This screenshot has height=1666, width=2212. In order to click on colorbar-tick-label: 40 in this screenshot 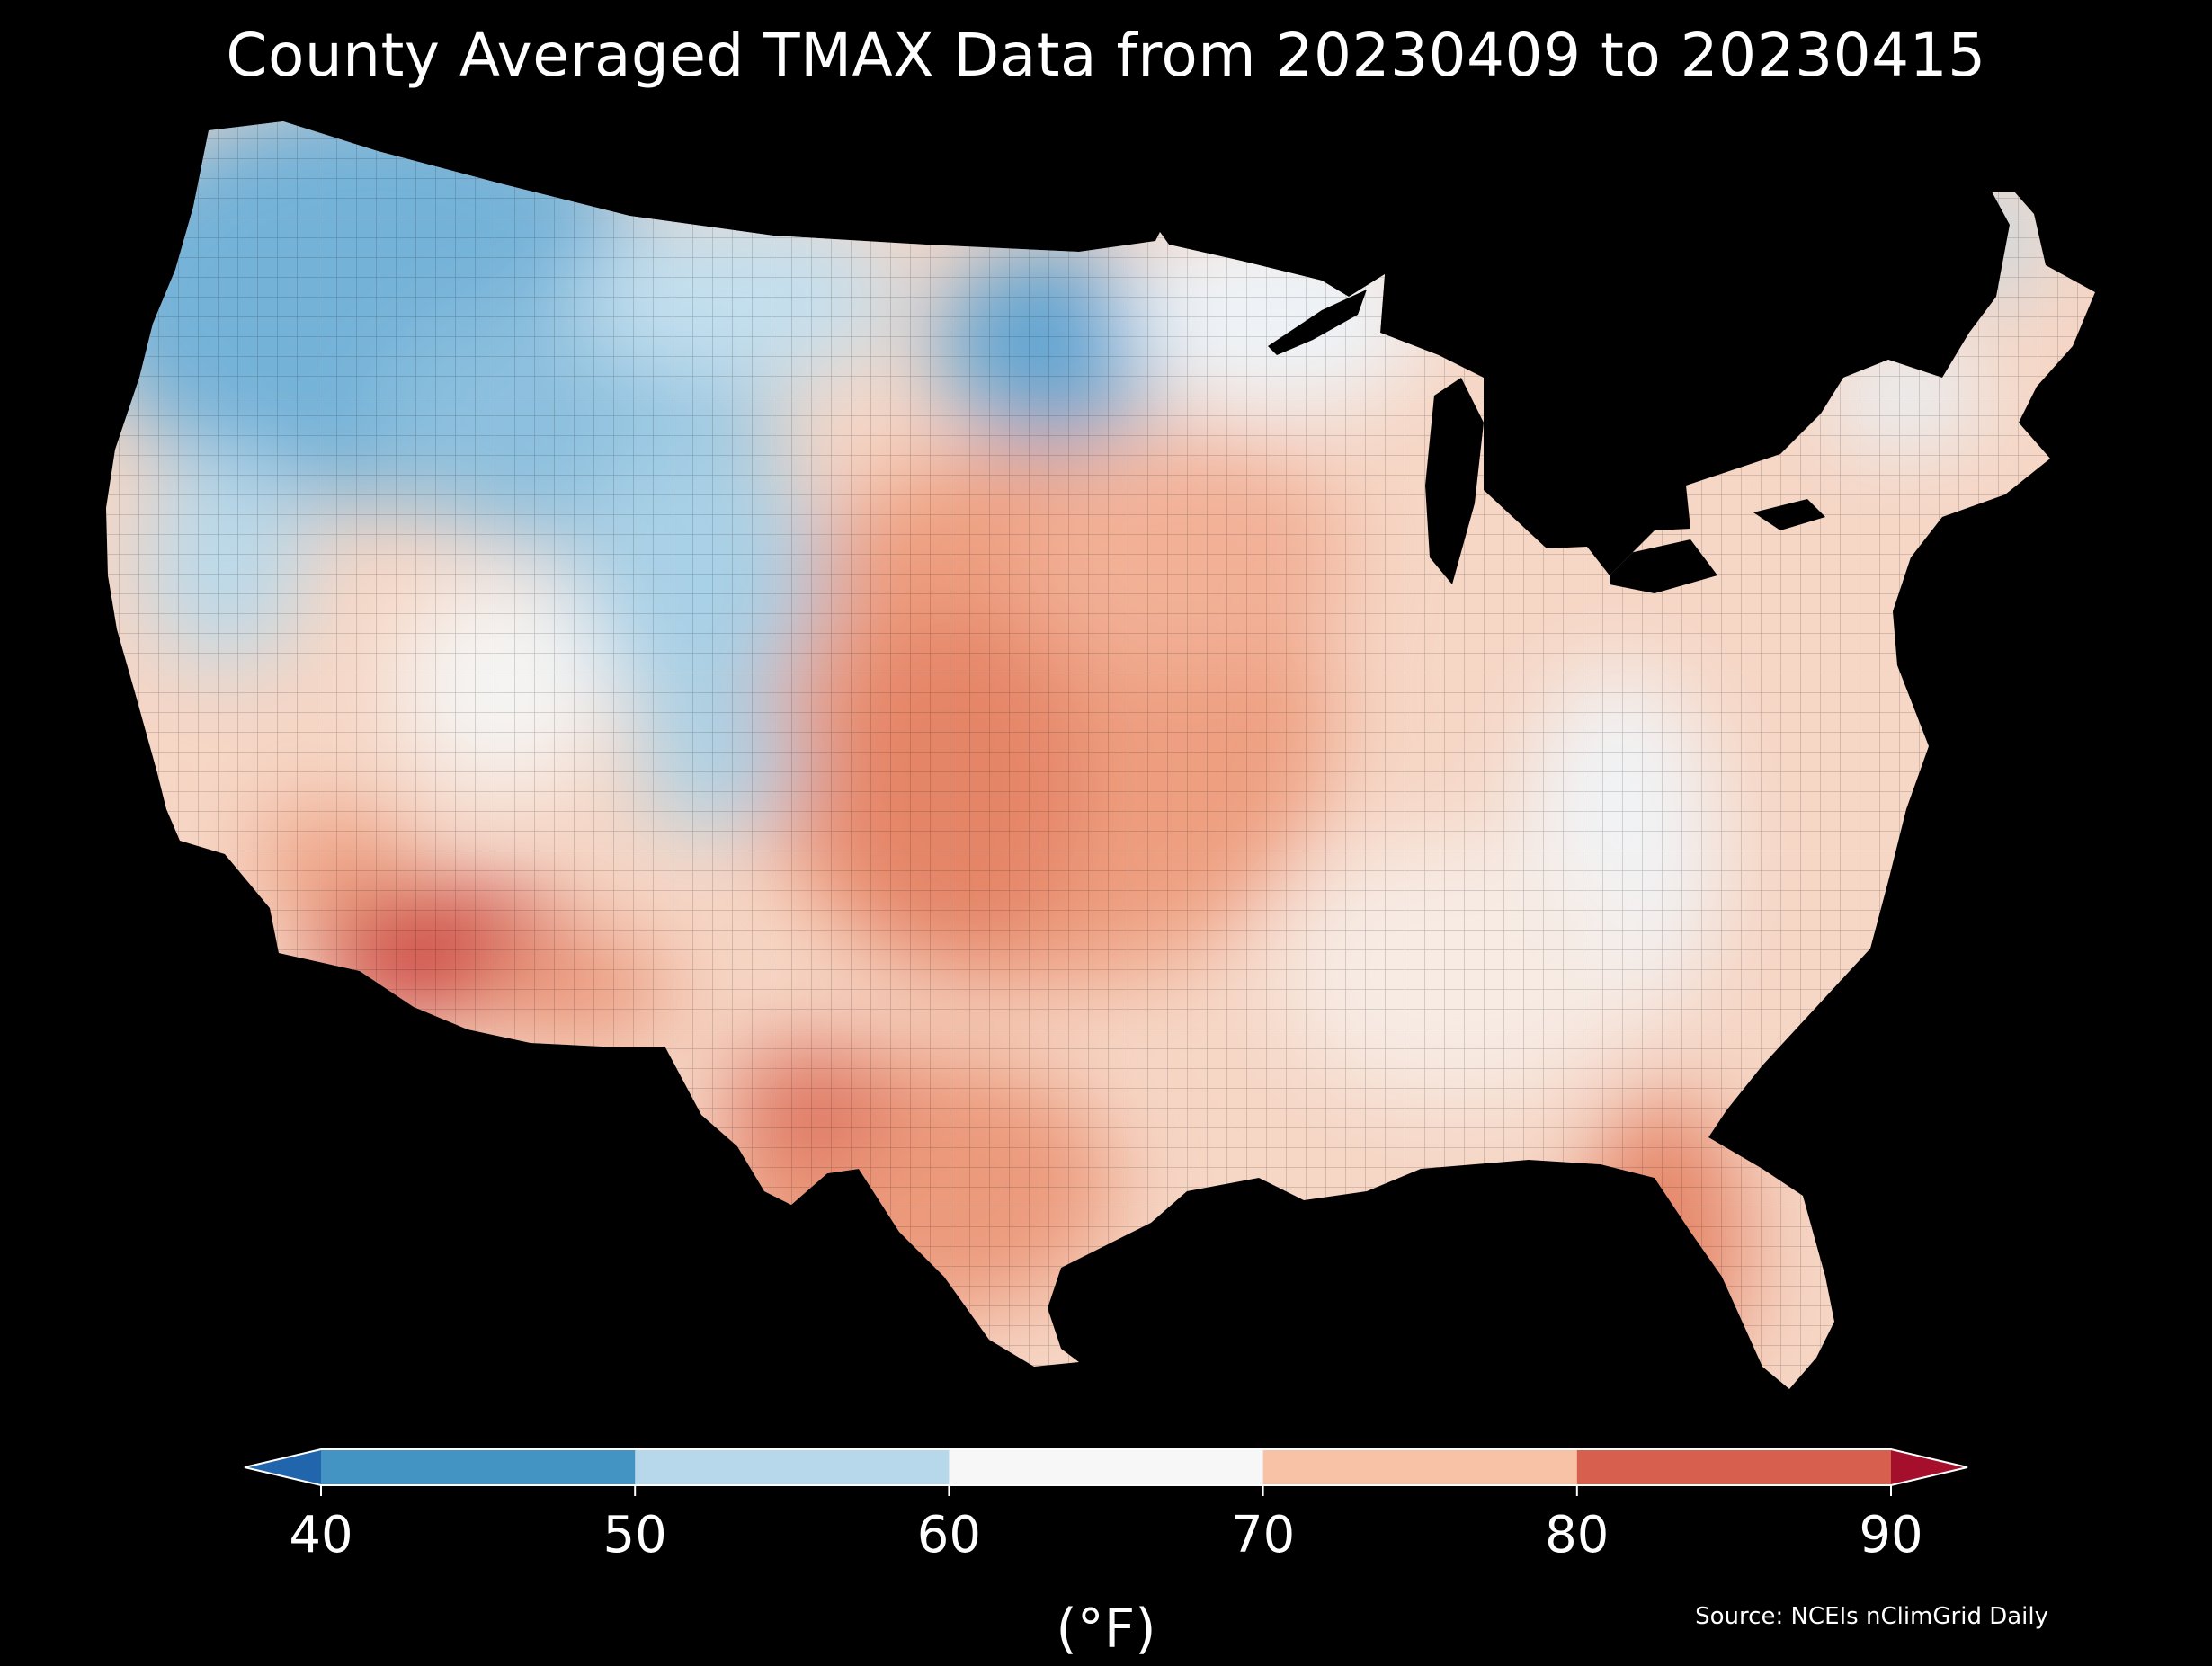, I will do `click(321, 1535)`.